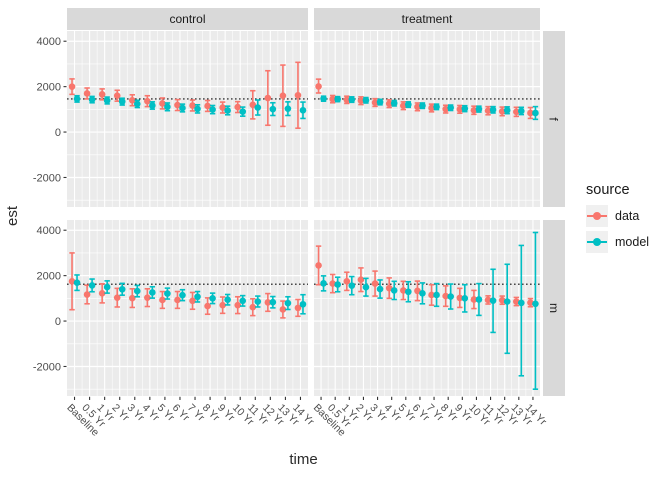 The image size is (672, 480). Describe the element at coordinates (554, 119) in the screenshot. I see `facet-strip-f-label: f` at that location.